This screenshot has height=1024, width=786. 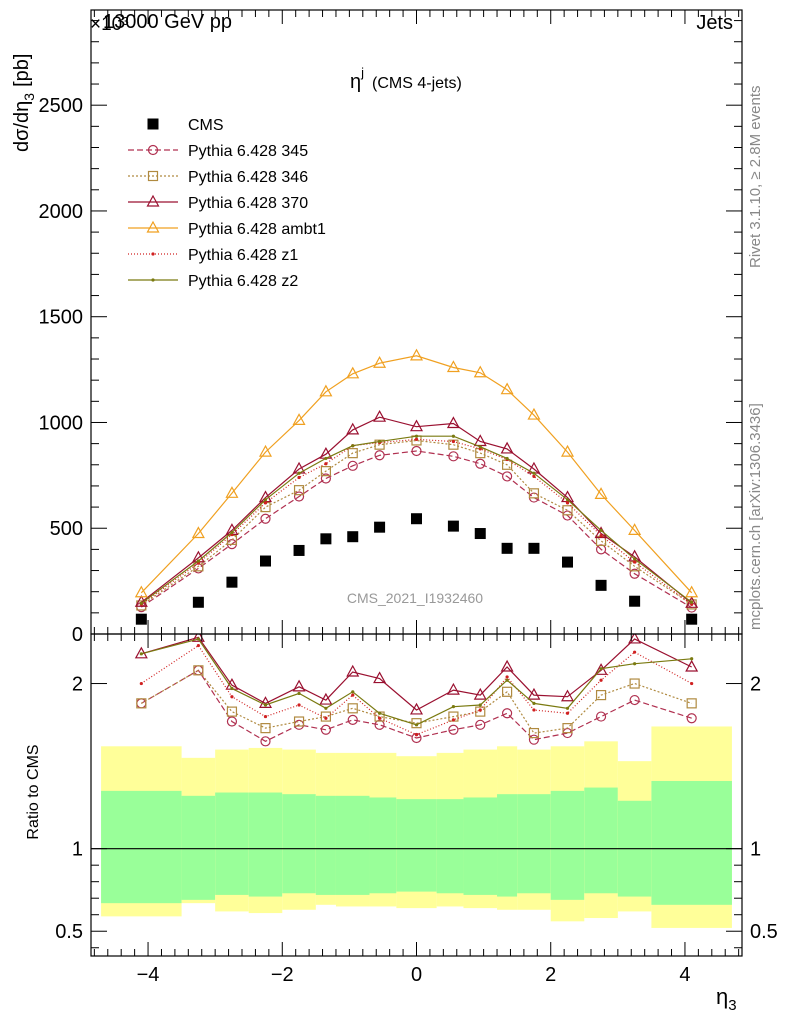 I want to click on header-energy: 13000 GeV pp, so click(x=167, y=22).